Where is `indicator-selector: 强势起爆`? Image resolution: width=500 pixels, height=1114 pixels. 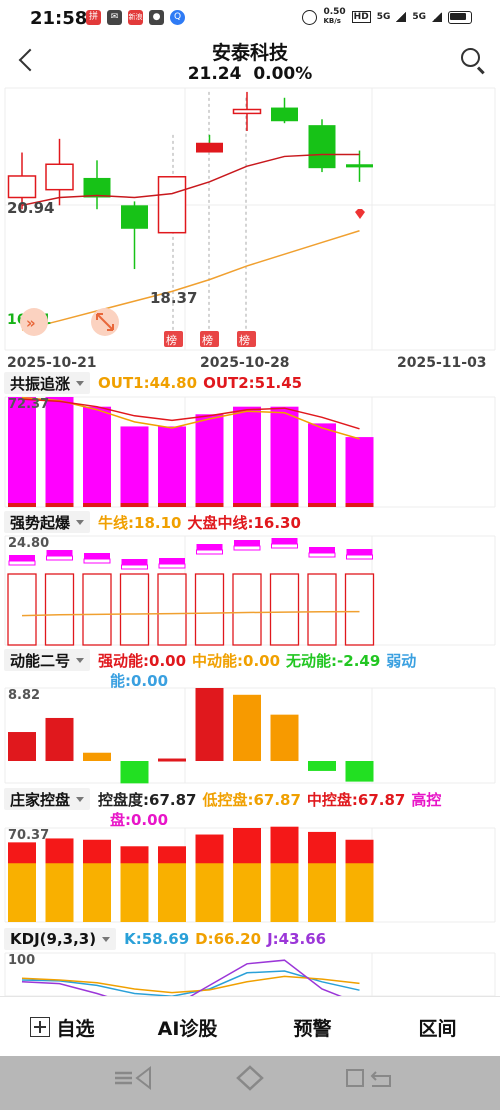
indicator-selector: 强势起爆 is located at coordinates (47, 522).